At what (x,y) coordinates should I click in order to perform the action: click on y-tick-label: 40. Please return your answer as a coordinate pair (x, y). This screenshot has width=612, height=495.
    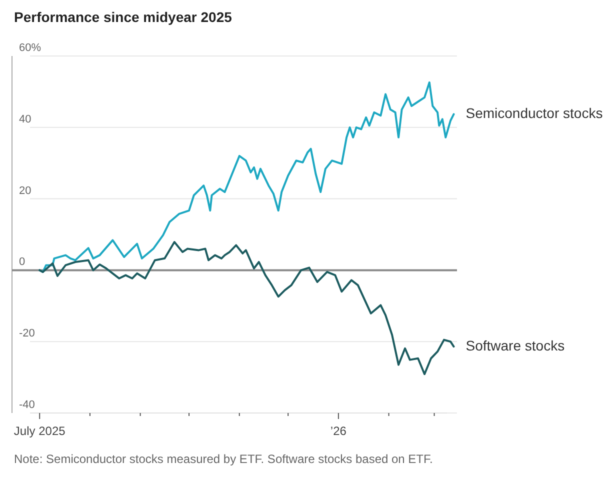
    Looking at the image, I should click on (25, 119).